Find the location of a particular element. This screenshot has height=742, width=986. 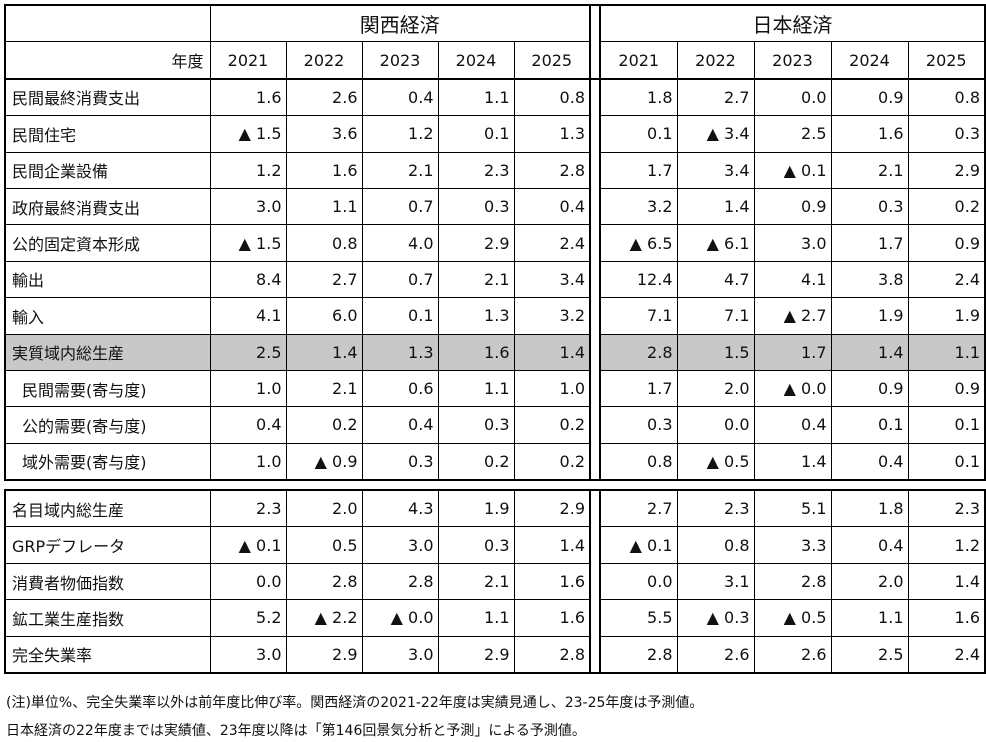

japan-value-cell: 4.1 is located at coordinates (792, 279).